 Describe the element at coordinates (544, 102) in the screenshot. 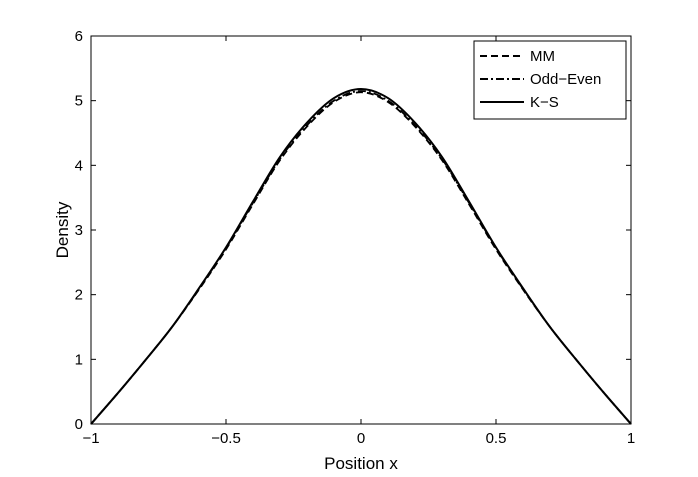

I see `legend-label-2: K−S` at that location.